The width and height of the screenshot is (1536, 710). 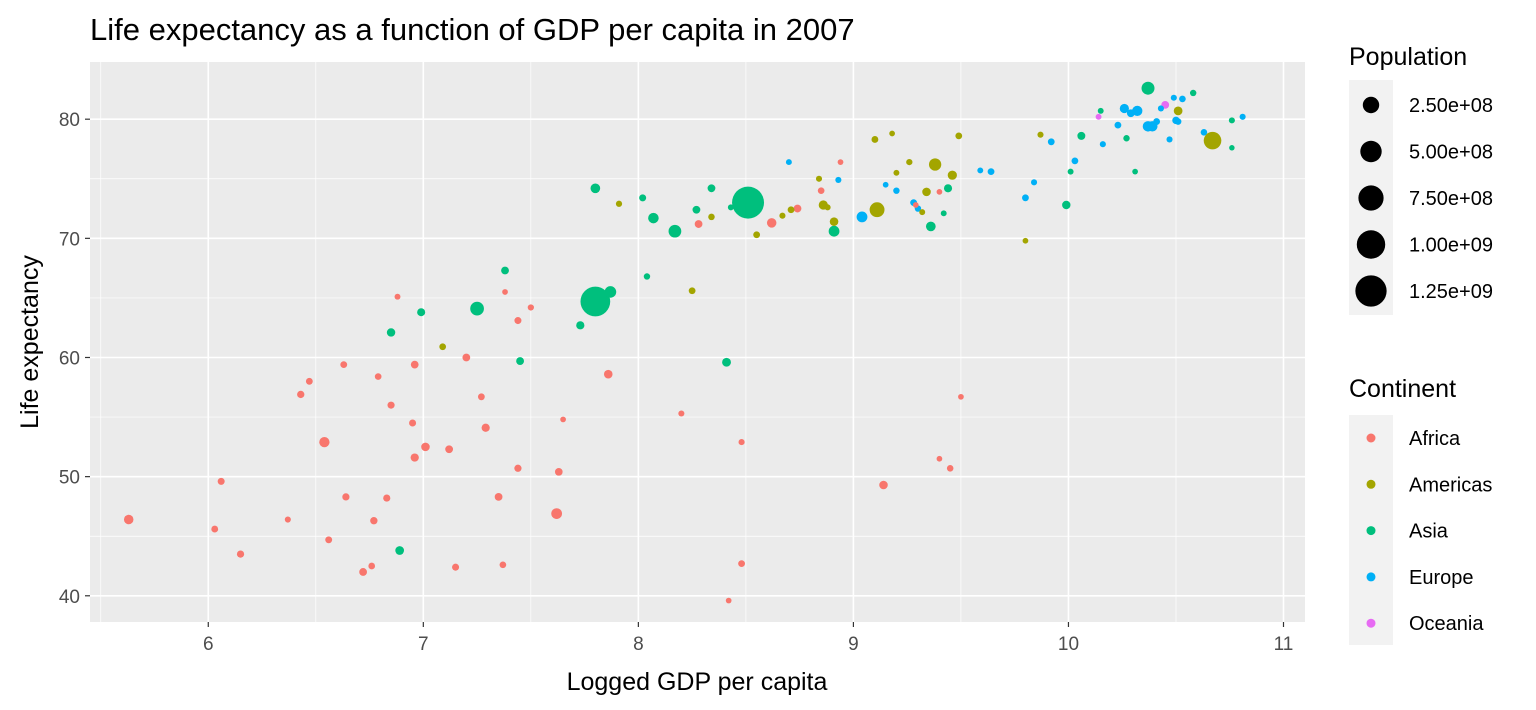 What do you see at coordinates (853, 644) in the screenshot?
I see `x-tick-label: 9` at bounding box center [853, 644].